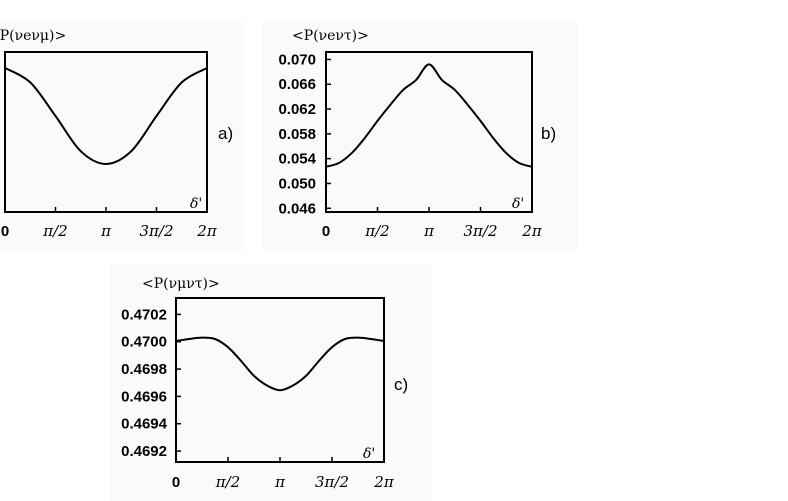 This screenshot has height=501, width=788. Describe the element at coordinates (297, 84) in the screenshot. I see `y-tick-label-1-5: 0.066` at that location.